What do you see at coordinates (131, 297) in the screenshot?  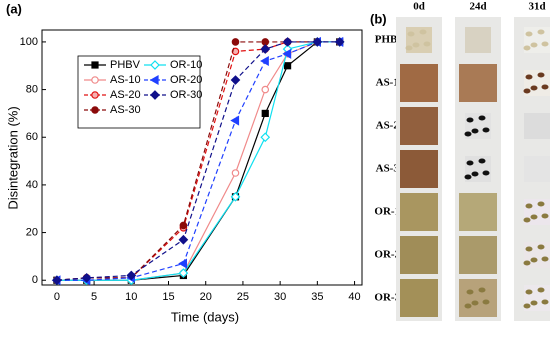 I see `x-tick-label: 10` at bounding box center [131, 297].